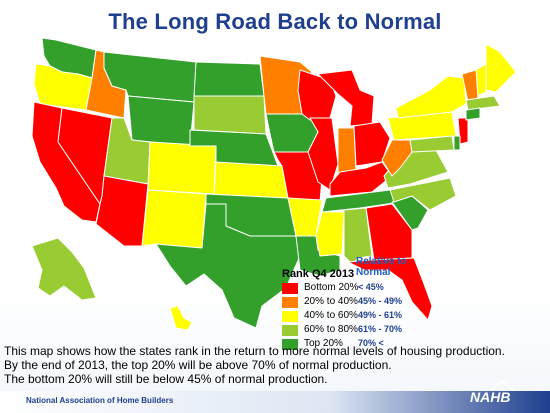  I want to click on footer-organization: National Association of Home Builders, so click(100, 400).